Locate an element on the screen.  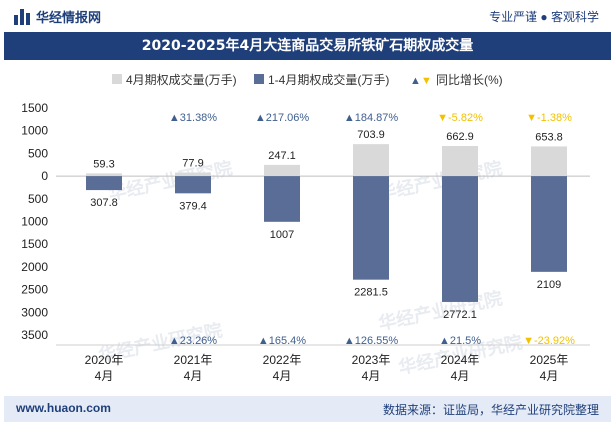
y-tick-label: 2000 is located at coordinates (34, 267).